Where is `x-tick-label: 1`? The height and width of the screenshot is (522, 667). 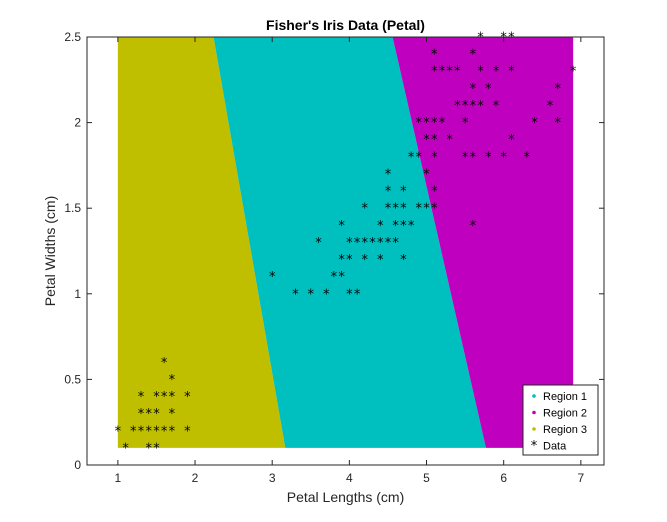 x-tick-label: 1 is located at coordinates (118, 478).